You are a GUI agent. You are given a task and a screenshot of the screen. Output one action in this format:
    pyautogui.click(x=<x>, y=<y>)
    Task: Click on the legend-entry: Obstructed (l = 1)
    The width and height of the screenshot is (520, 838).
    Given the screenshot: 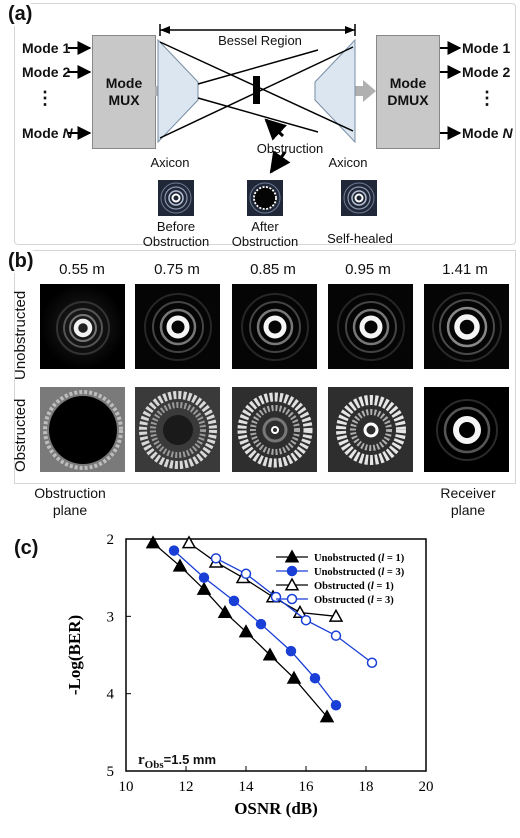 What is the action you would take?
    pyautogui.click(x=354, y=586)
    